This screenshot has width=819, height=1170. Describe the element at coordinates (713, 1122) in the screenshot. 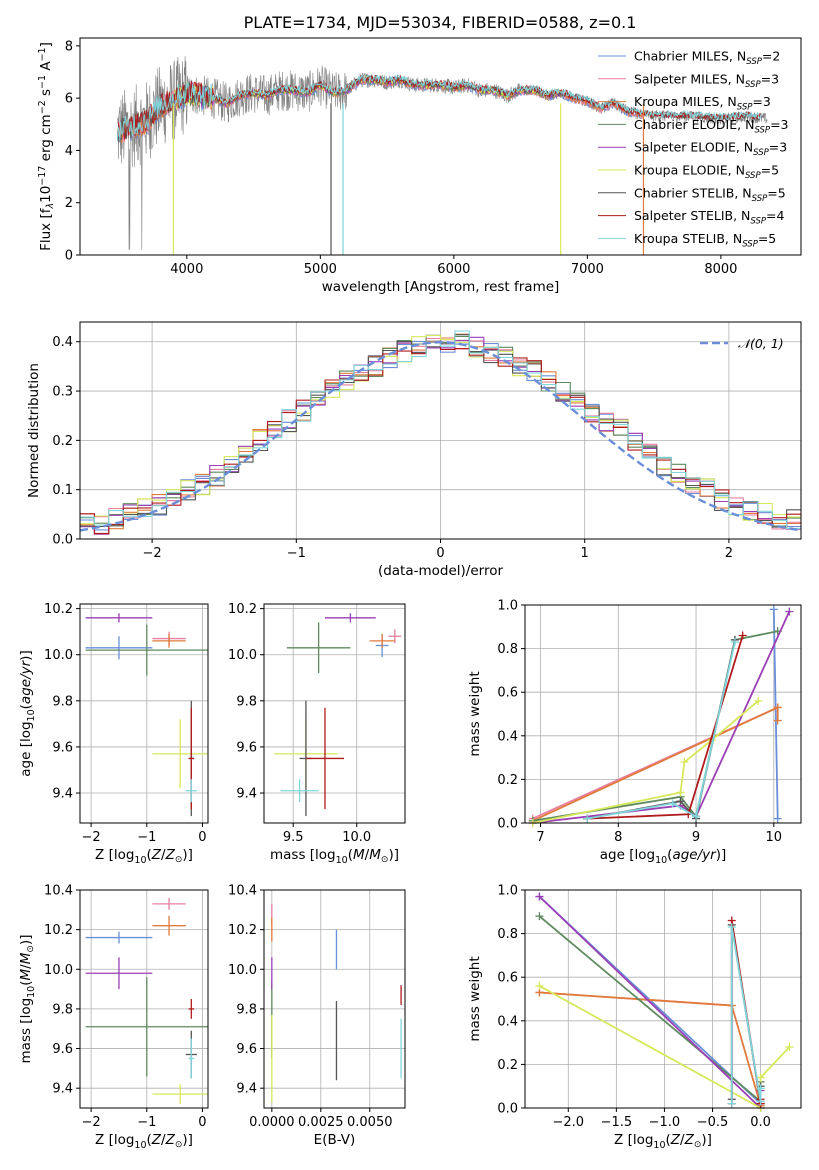

I see `x-tick-label: −0.5` at that location.